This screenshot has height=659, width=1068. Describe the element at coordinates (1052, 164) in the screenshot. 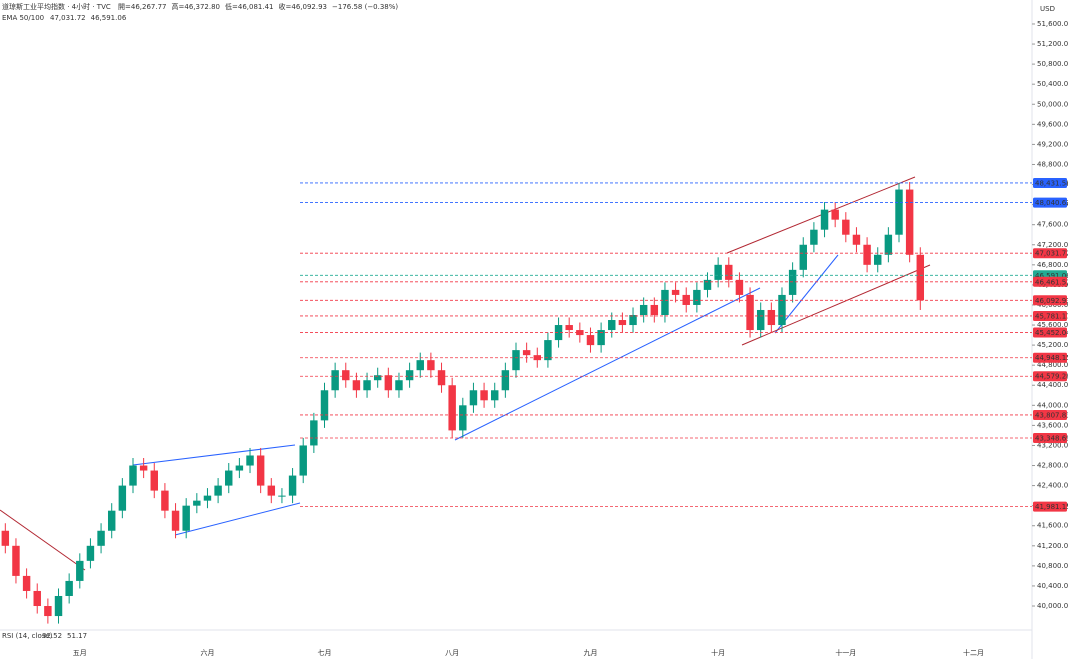

I see `y-tick-label: 48,800.00` at that location.